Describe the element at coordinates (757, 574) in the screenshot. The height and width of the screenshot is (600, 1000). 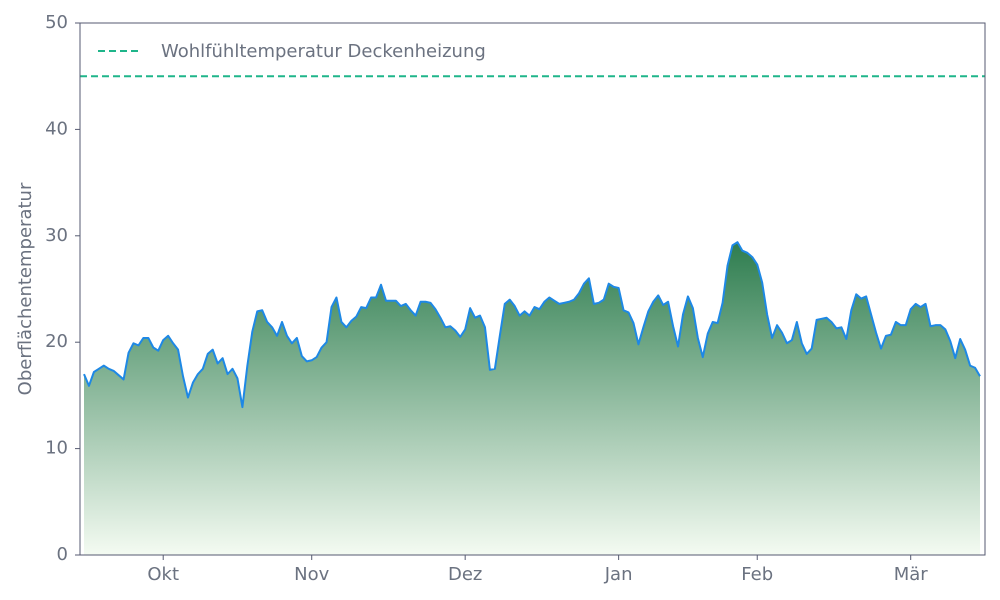
I see `x-tick-label: Feb` at that location.